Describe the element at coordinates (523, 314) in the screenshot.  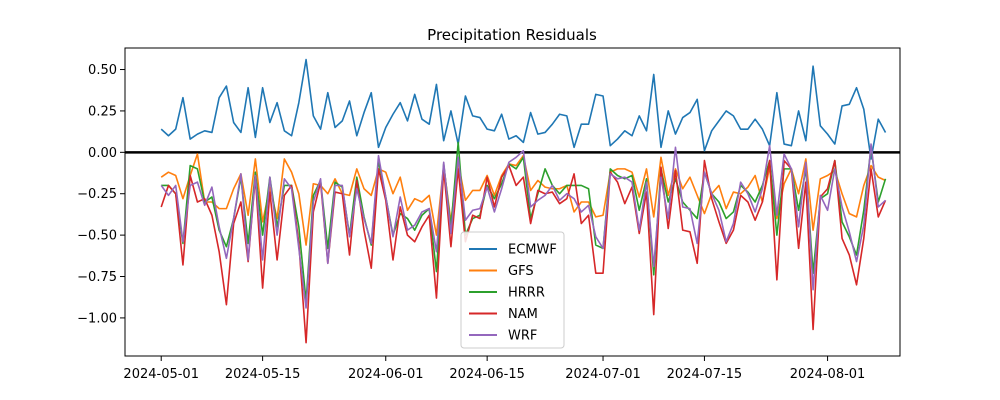
I see `legend-label: NAM` at that location.